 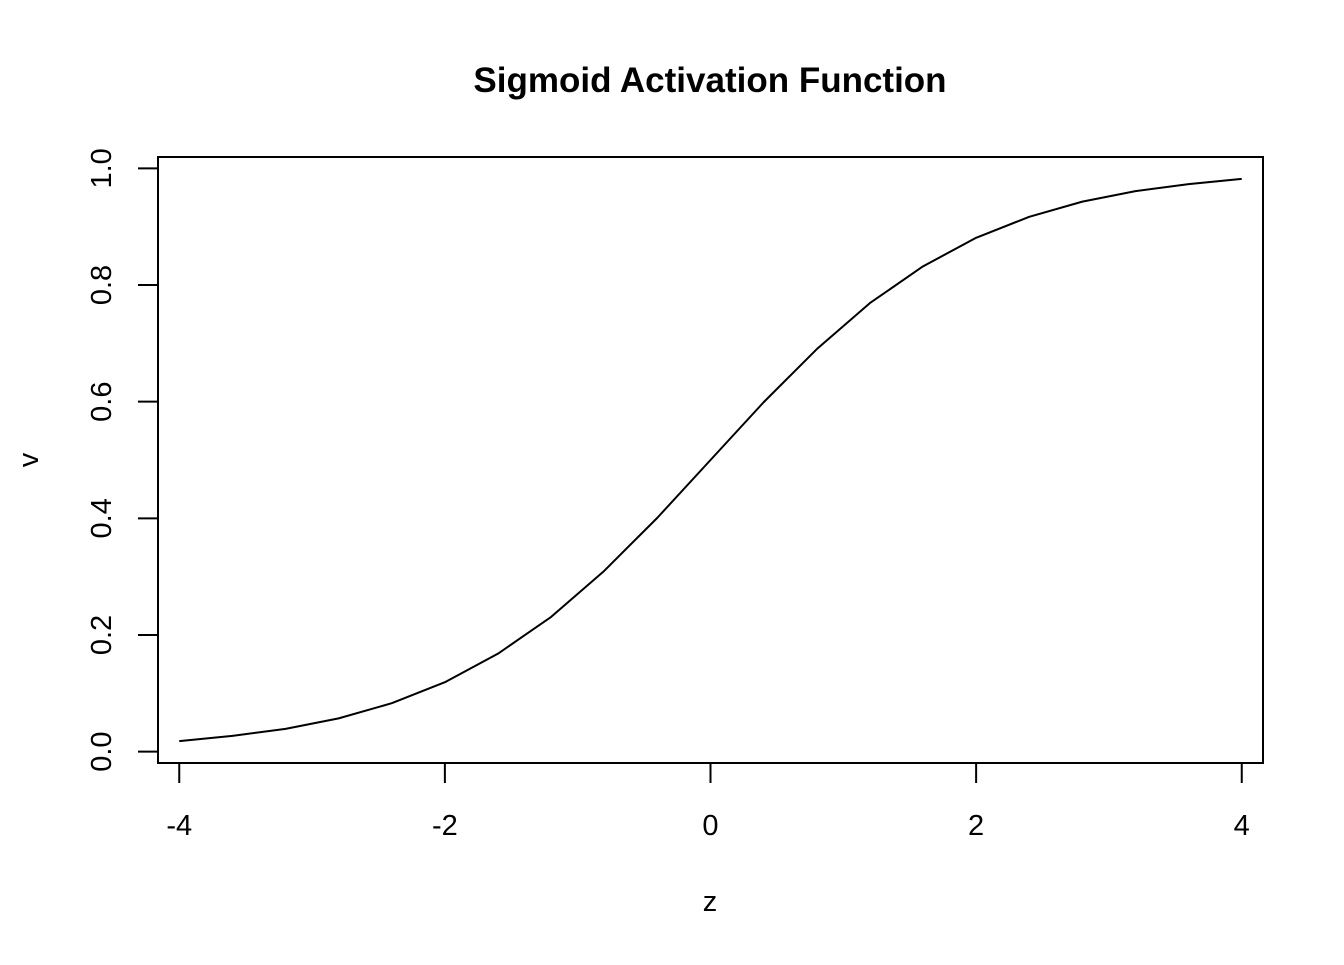 What do you see at coordinates (102, 285) in the screenshot?
I see `y-tick-label: 0.8` at bounding box center [102, 285].